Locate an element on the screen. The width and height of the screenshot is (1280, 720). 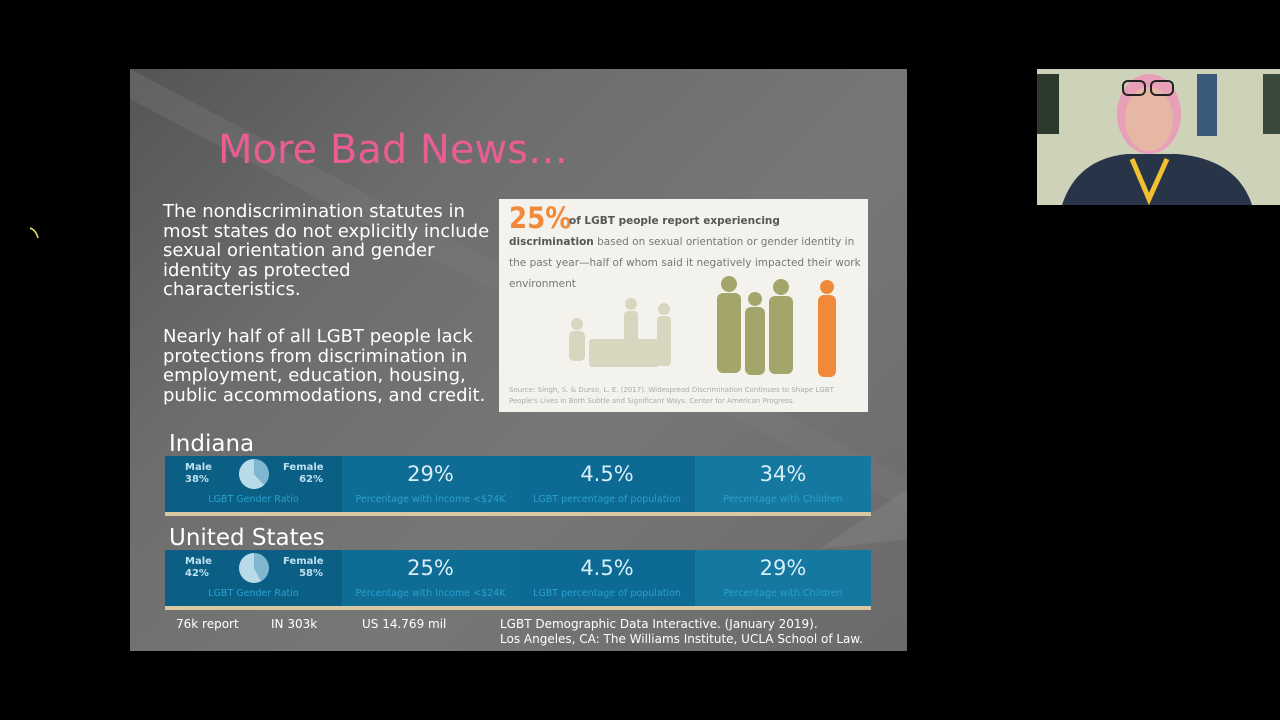
webcam-scene is located at coordinates (1158, 137).